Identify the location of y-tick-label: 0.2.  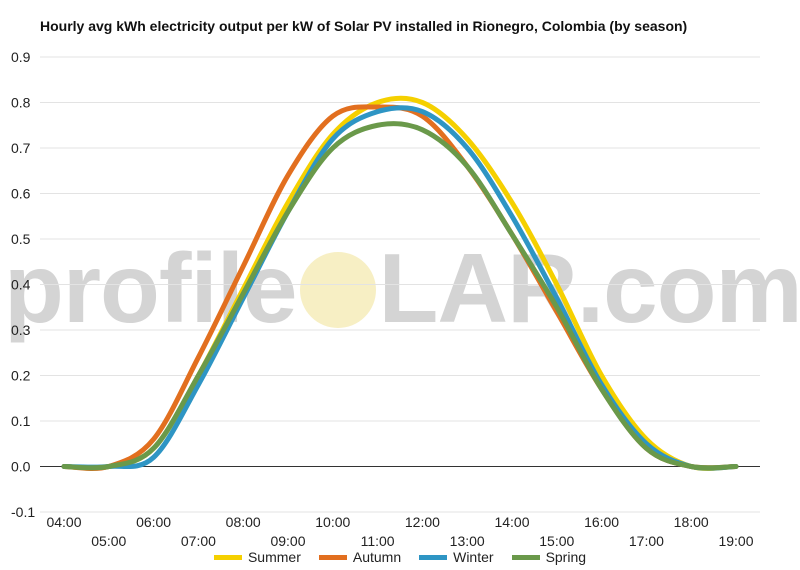
(21, 376).